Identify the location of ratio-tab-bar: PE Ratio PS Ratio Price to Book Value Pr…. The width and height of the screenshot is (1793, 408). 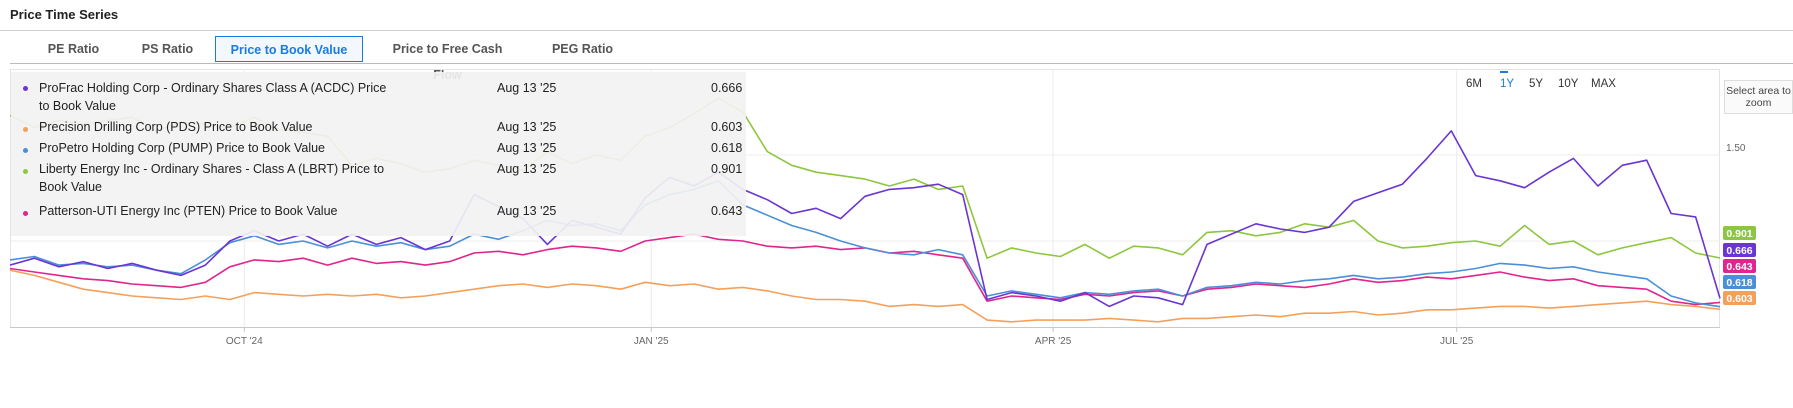
(901, 57).